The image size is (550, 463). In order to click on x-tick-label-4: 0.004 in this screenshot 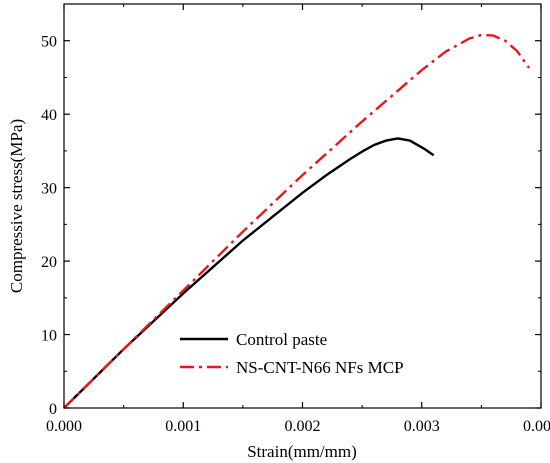, I will do `click(536, 426)`.